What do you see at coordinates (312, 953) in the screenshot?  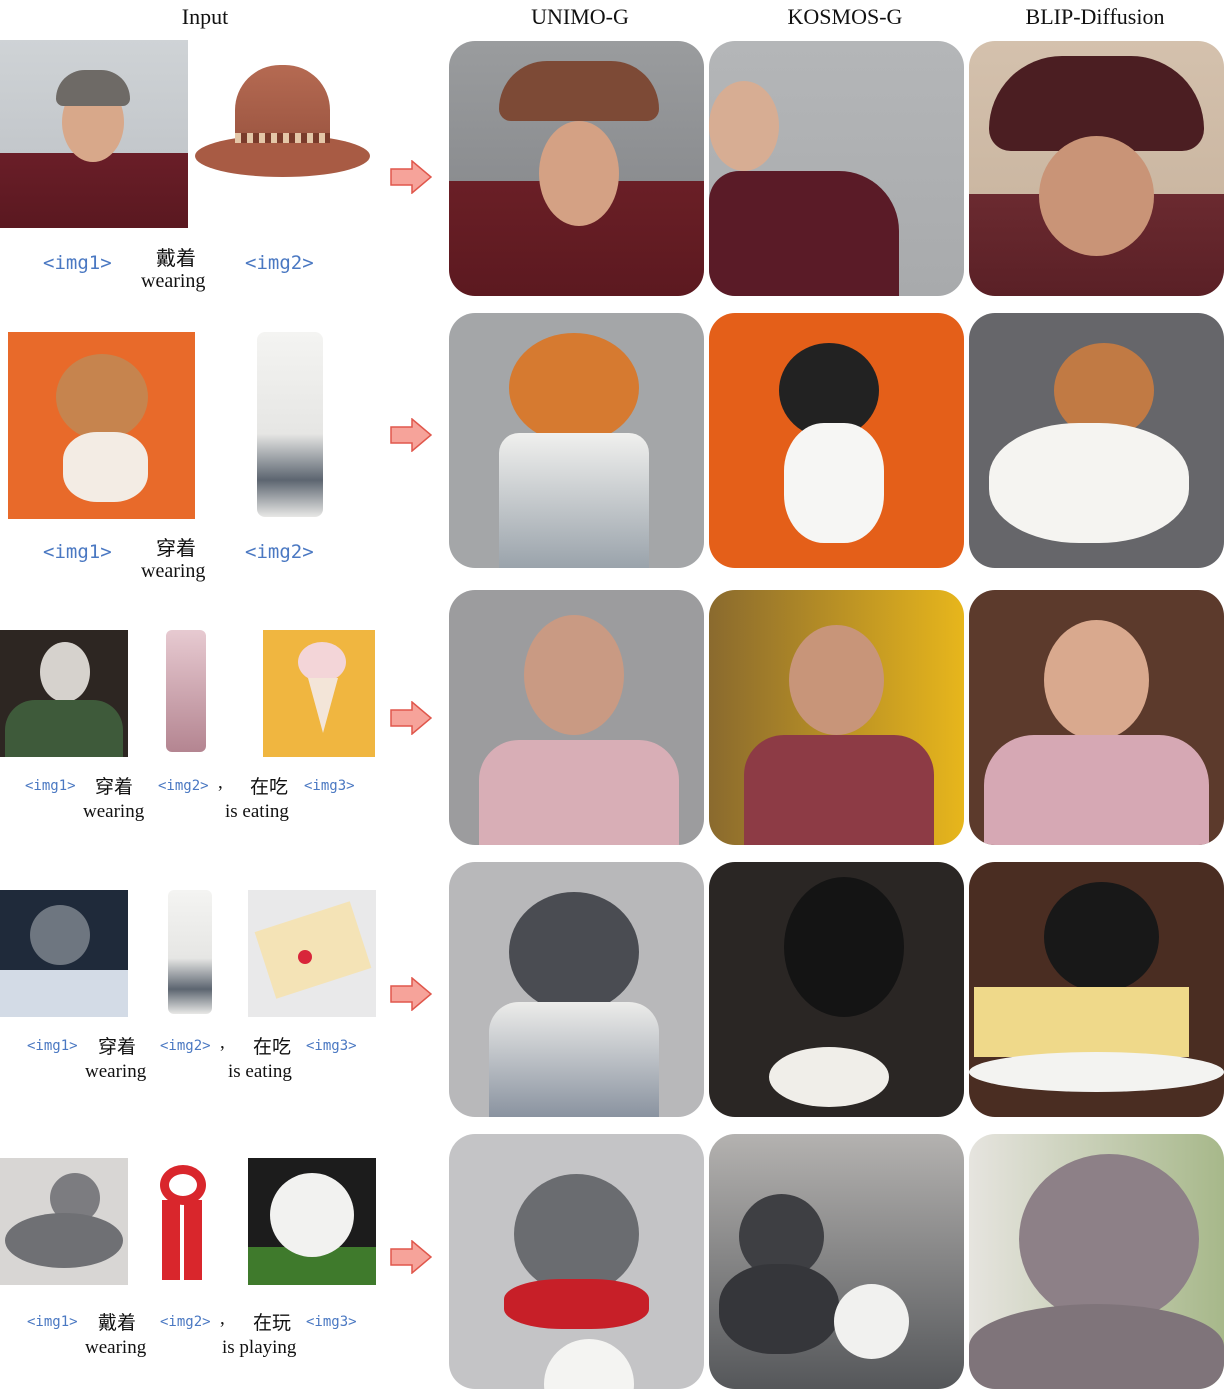 I see `input-cake-photo` at bounding box center [312, 953].